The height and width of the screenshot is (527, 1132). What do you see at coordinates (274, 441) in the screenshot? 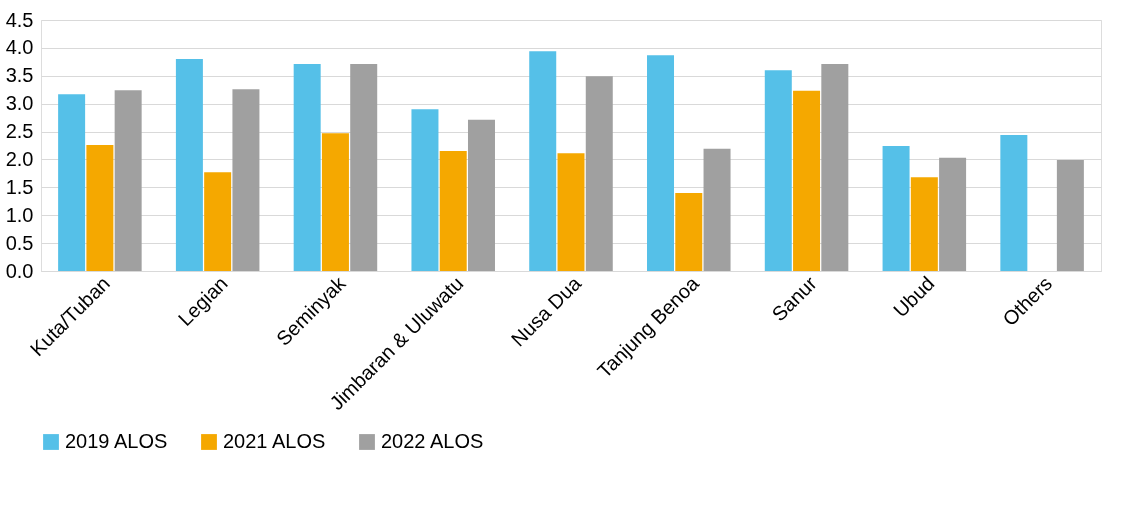
I see `legend-label: 2021 ALOS` at bounding box center [274, 441].